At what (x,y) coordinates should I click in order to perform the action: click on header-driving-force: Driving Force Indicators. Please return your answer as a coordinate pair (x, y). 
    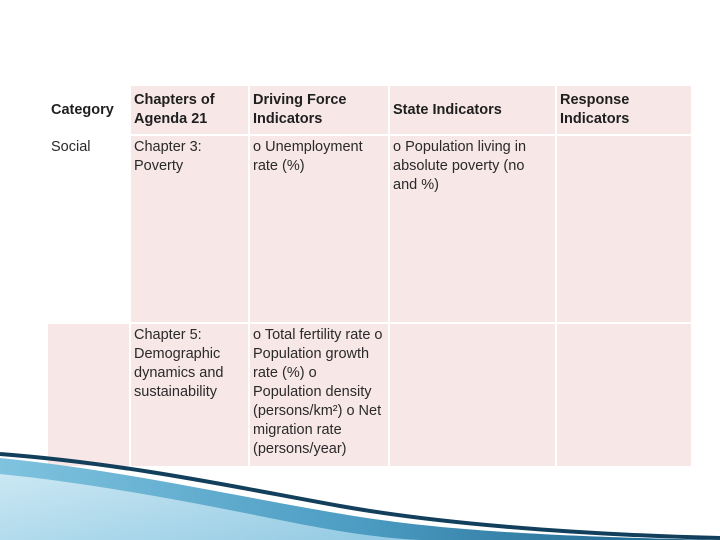
    Looking at the image, I should click on (319, 110).